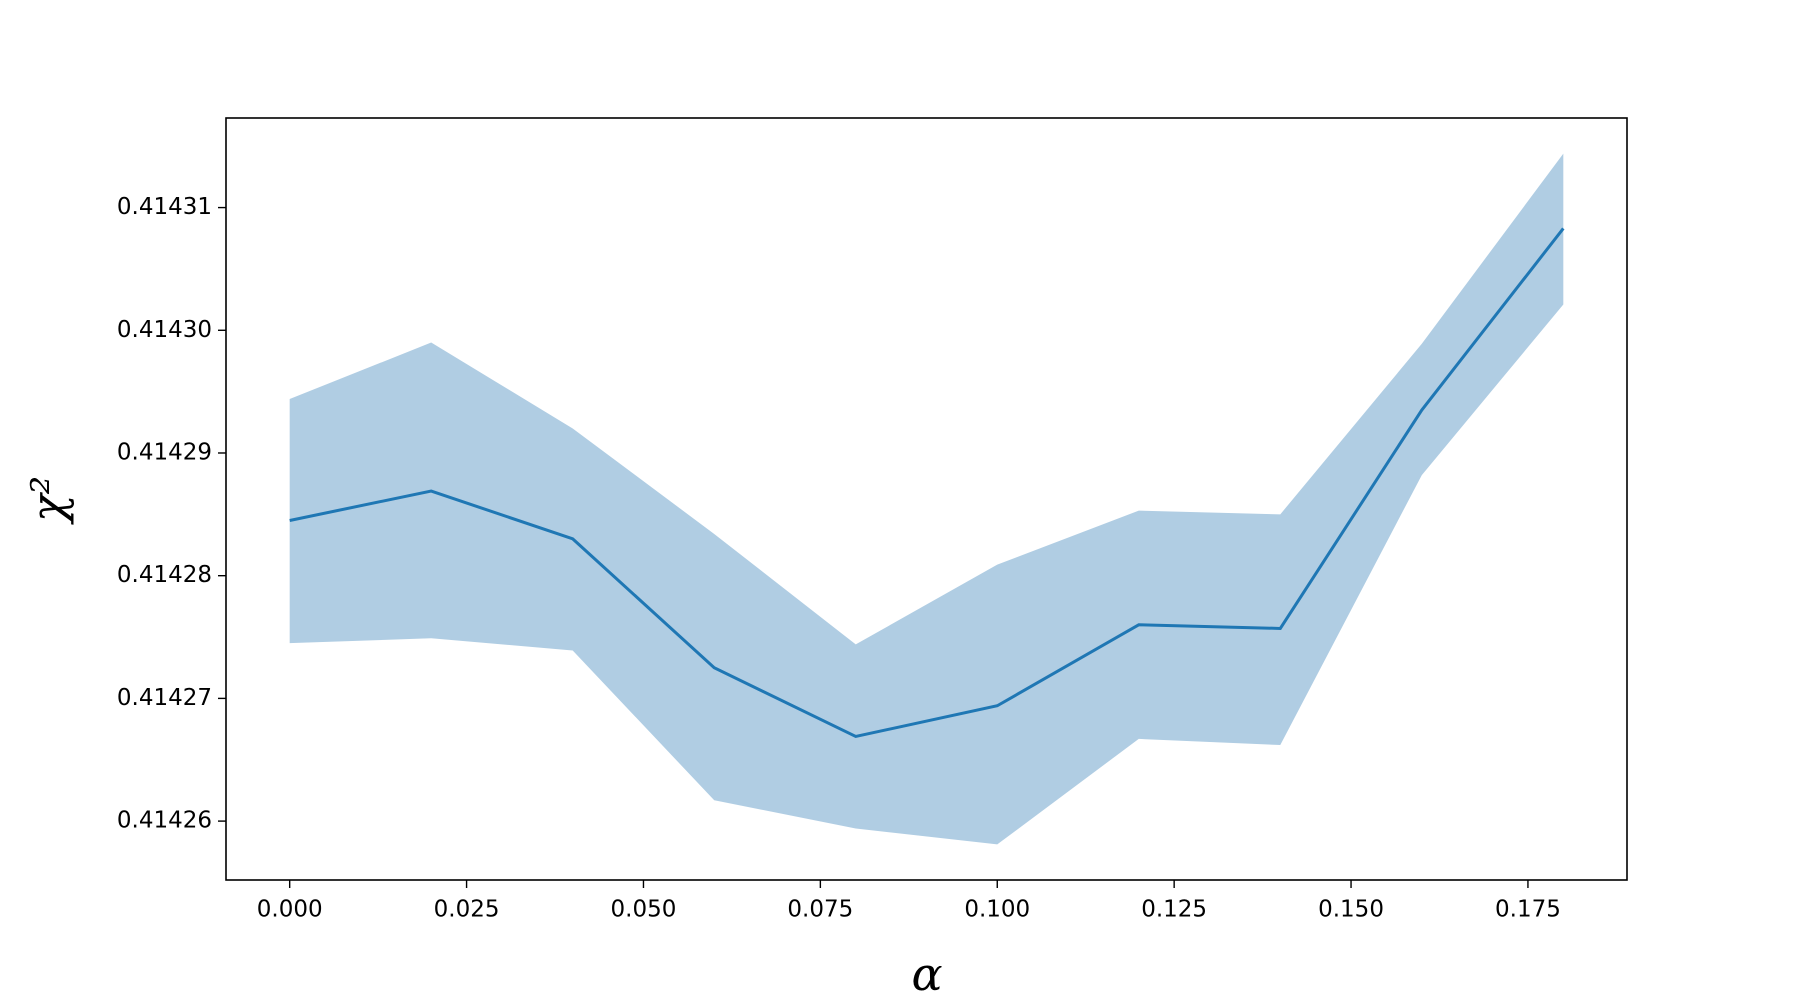 This screenshot has height=1000, width=1800. Describe the element at coordinates (164, 452) in the screenshot. I see `y-tick-label: 0.41429` at that location.